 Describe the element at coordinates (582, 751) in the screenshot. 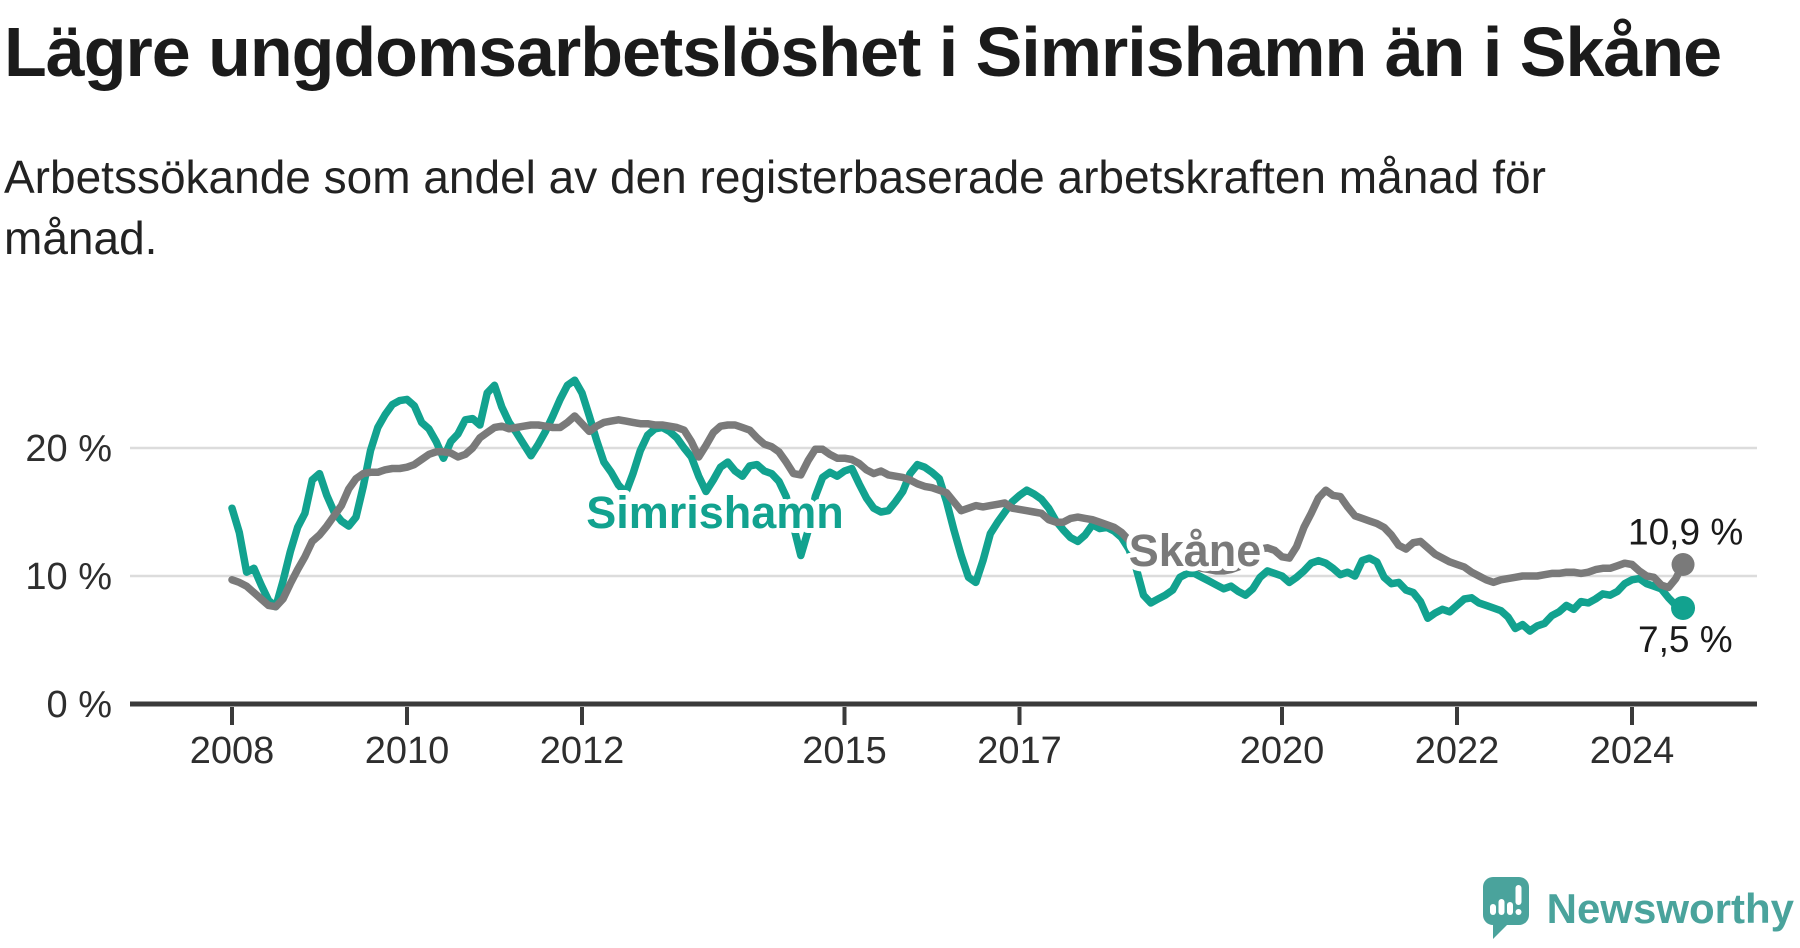

I see `x-tick-label: 2012` at that location.